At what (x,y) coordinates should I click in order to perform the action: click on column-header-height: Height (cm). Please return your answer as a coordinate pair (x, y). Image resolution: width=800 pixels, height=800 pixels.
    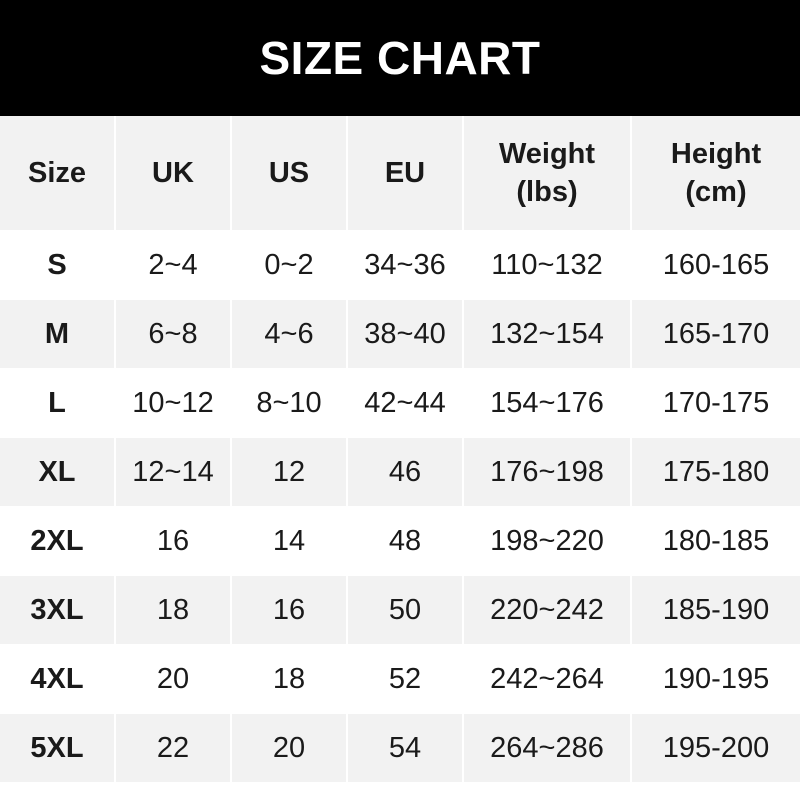
    Looking at the image, I should click on (716, 173).